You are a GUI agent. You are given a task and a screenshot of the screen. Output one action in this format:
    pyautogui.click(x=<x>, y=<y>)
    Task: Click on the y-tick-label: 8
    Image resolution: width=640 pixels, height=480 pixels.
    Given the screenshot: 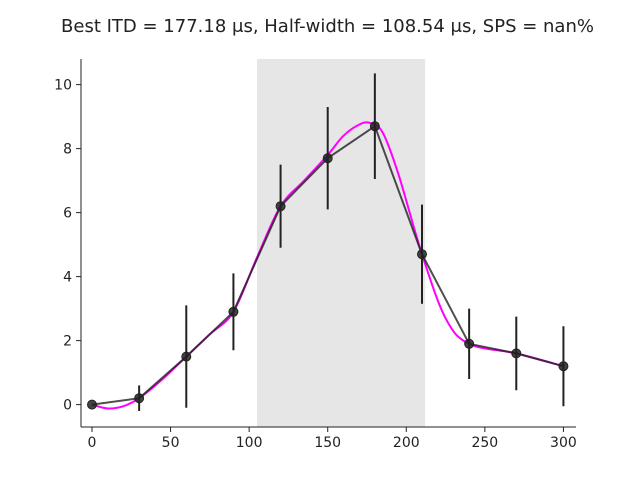 What is the action you would take?
    pyautogui.click(x=67, y=150)
    